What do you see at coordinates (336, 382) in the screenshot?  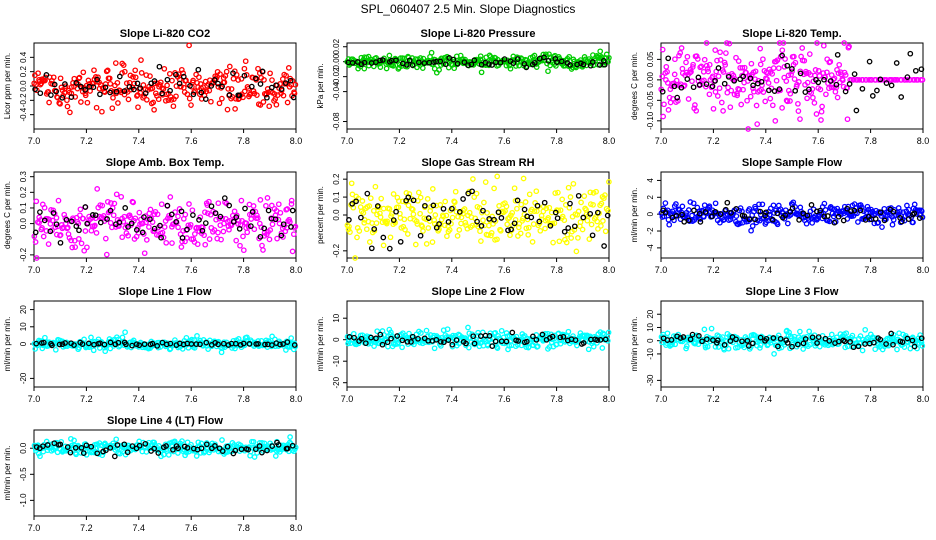 I see `y-tick-label: -20` at bounding box center [336, 382].